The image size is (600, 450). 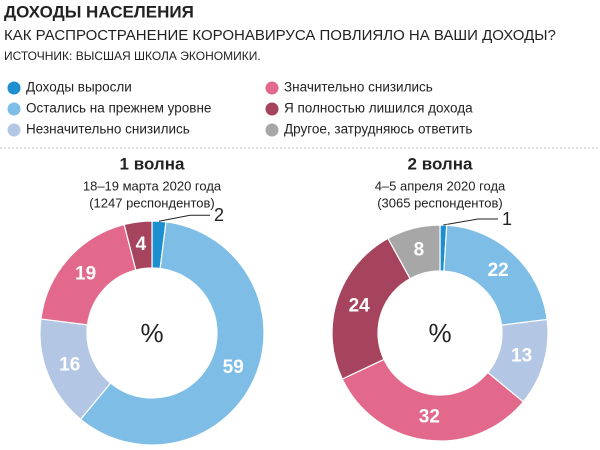 I want to click on chart-subtitle: (1247 респондентов), so click(x=152, y=202).